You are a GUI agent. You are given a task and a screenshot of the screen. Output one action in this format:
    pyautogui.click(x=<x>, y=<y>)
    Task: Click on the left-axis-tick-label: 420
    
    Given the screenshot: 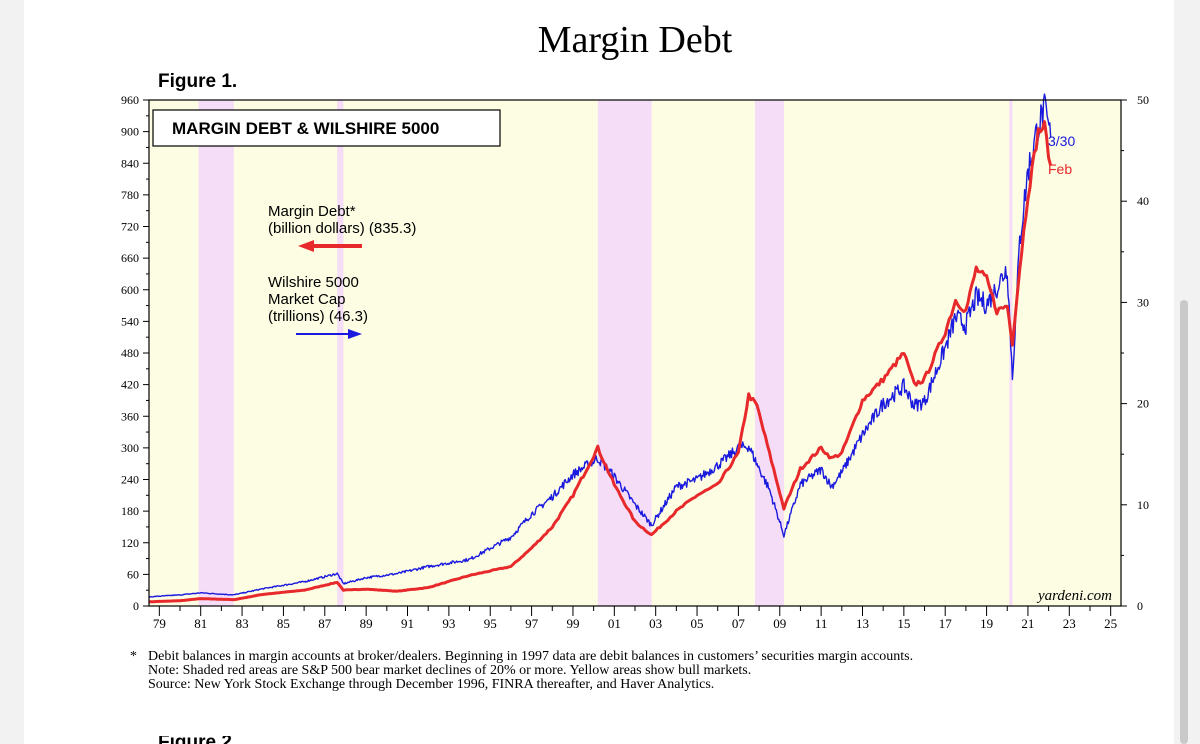 What is the action you would take?
    pyautogui.click(x=130, y=385)
    